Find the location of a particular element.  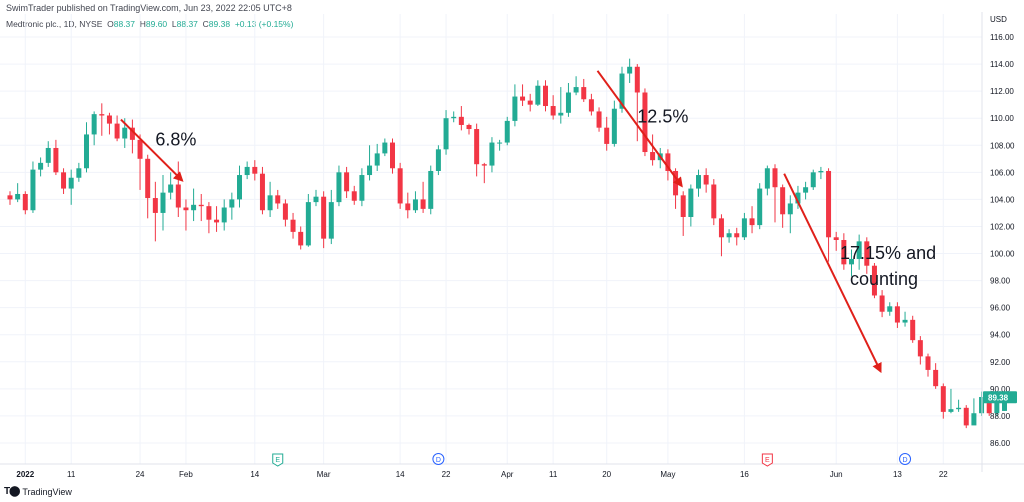

trend-arrow is located at coordinates (639, 129).